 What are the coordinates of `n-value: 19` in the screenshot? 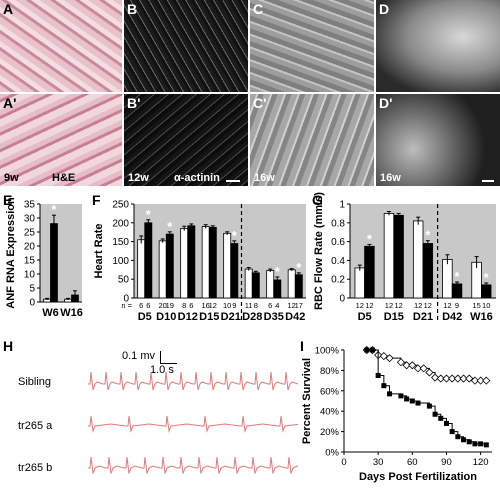 It's located at (170, 305).